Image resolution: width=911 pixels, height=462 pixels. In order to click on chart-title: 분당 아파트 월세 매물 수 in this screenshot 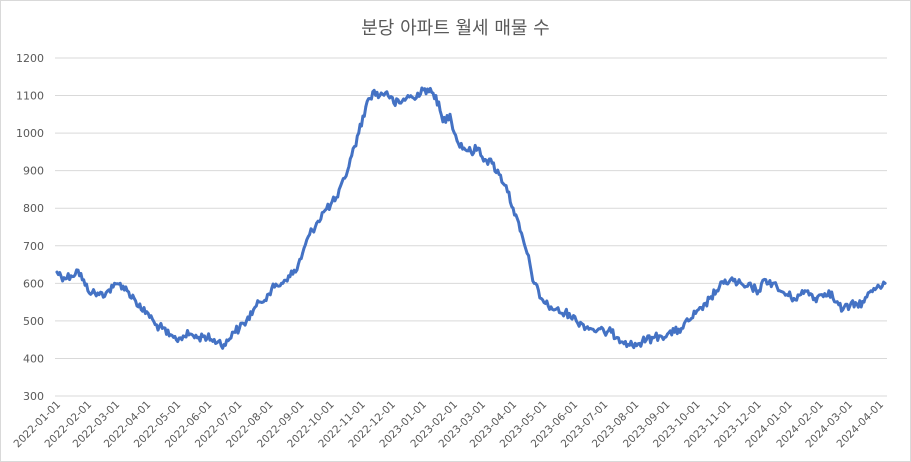, I will do `click(455, 28)`.